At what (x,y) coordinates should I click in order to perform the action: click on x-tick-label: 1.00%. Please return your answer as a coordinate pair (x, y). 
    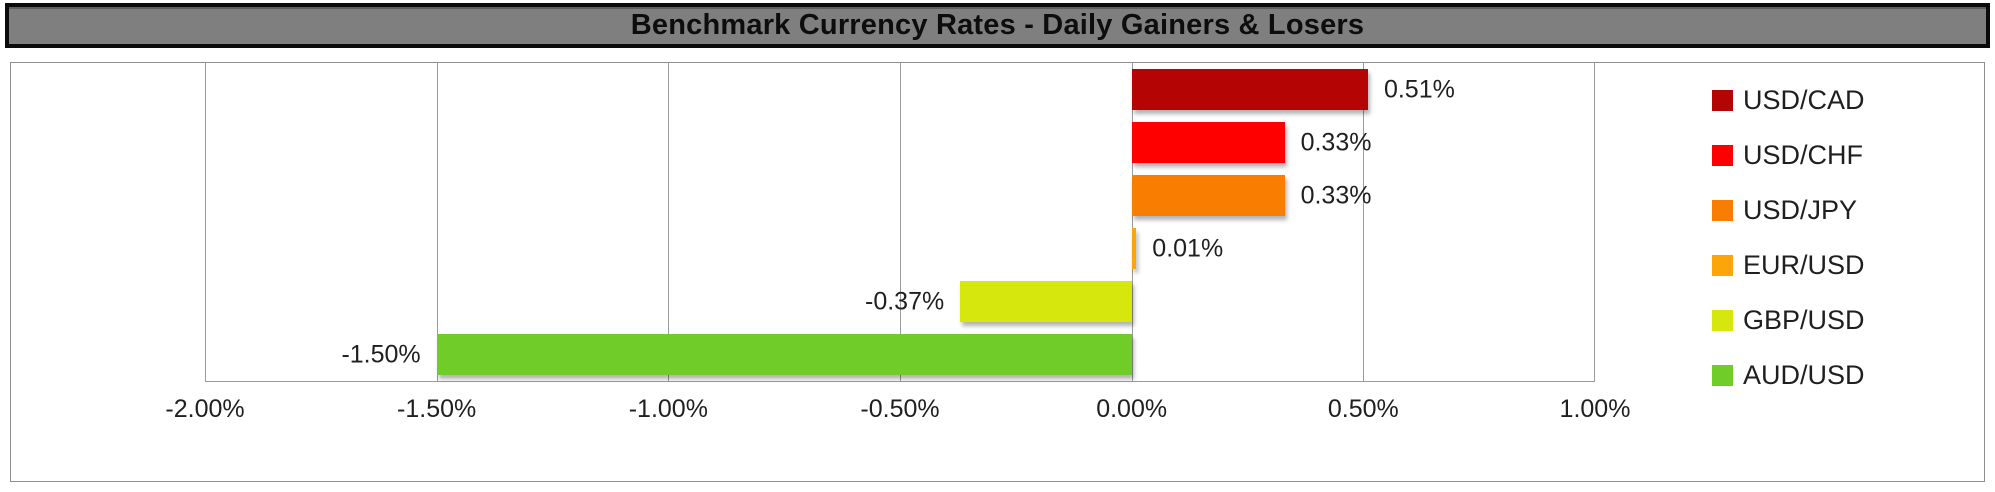
    Looking at the image, I should click on (1595, 409).